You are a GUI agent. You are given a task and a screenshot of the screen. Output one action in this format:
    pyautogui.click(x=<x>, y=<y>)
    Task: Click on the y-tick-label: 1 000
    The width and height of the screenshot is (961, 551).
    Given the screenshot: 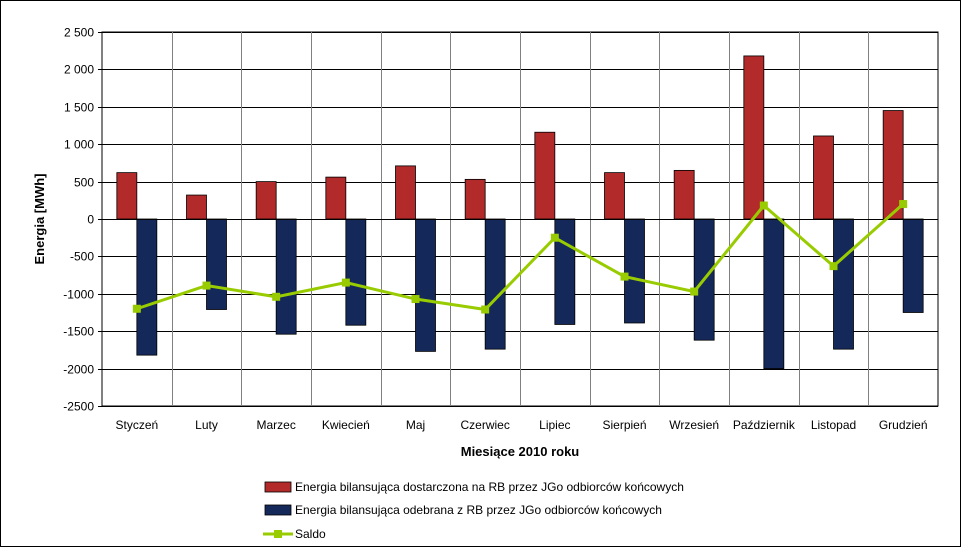 What is the action you would take?
    pyautogui.click(x=79, y=145)
    